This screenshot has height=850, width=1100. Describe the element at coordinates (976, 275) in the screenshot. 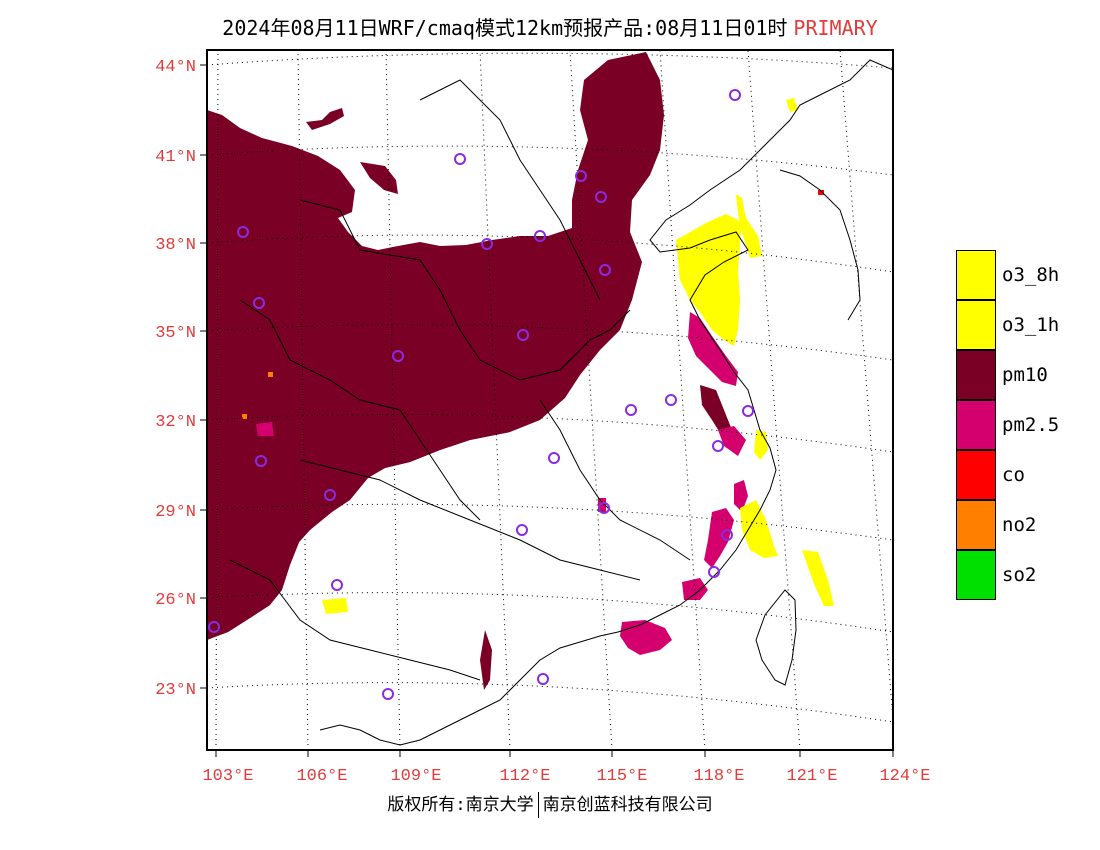

I see `legend-swatch-o3-8h` at that location.